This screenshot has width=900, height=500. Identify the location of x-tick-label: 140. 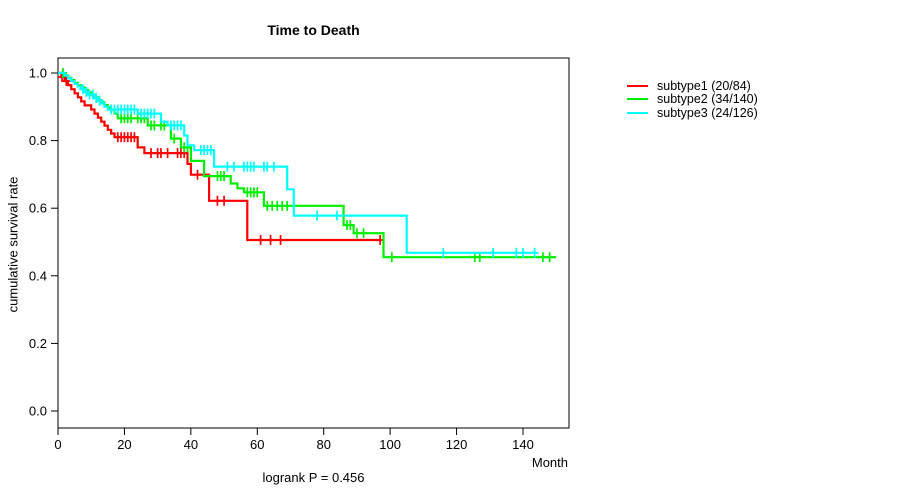
(523, 444).